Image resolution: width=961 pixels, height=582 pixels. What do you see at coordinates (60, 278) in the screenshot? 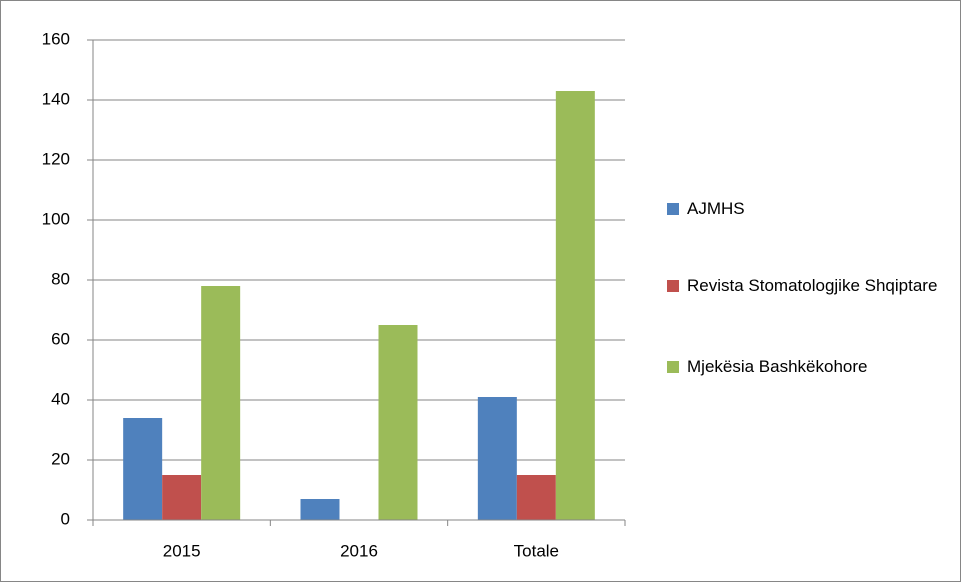
I see `y-tick-label: 80` at bounding box center [60, 278].